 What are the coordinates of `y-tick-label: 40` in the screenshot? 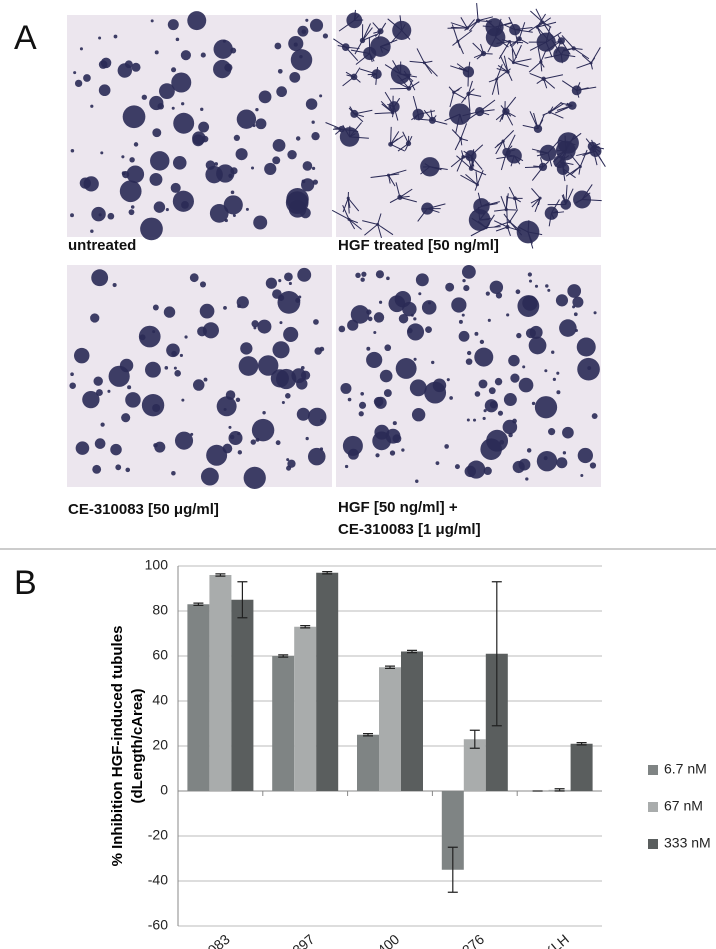 It's located at (160, 700).